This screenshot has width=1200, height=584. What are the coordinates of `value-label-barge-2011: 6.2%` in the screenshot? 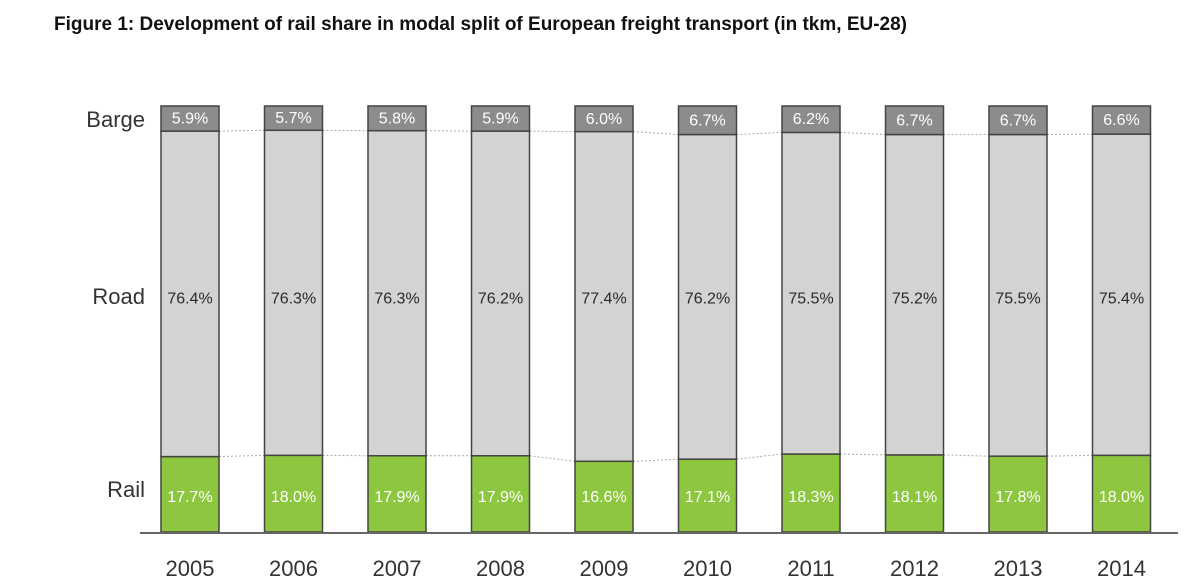 It's located at (811, 119).